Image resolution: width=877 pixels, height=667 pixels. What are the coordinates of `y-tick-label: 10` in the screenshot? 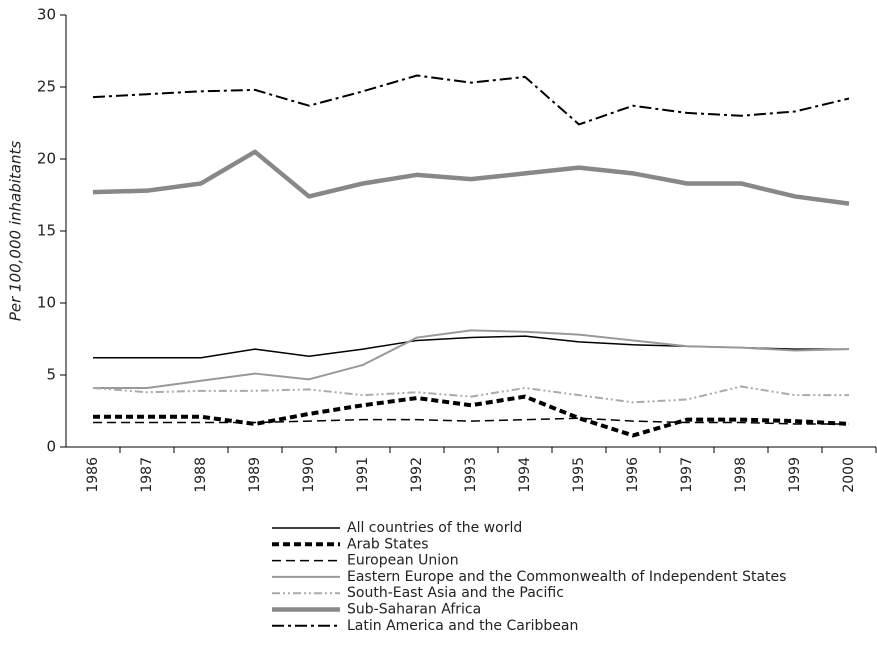 It's located at (46, 303).